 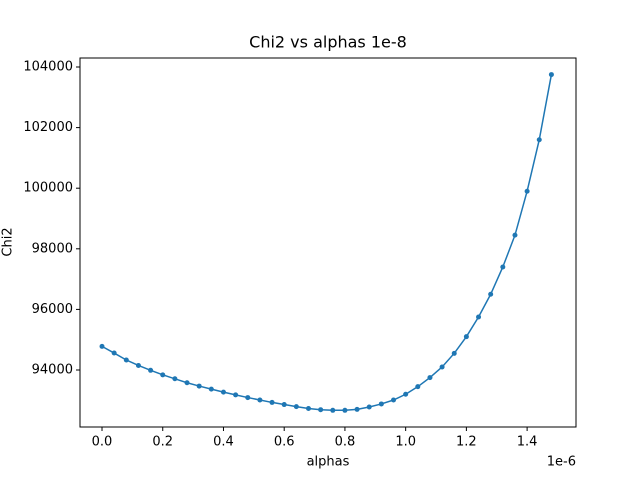 What do you see at coordinates (52, 248) in the screenshot?
I see `y-tick-label: 98000` at bounding box center [52, 248].